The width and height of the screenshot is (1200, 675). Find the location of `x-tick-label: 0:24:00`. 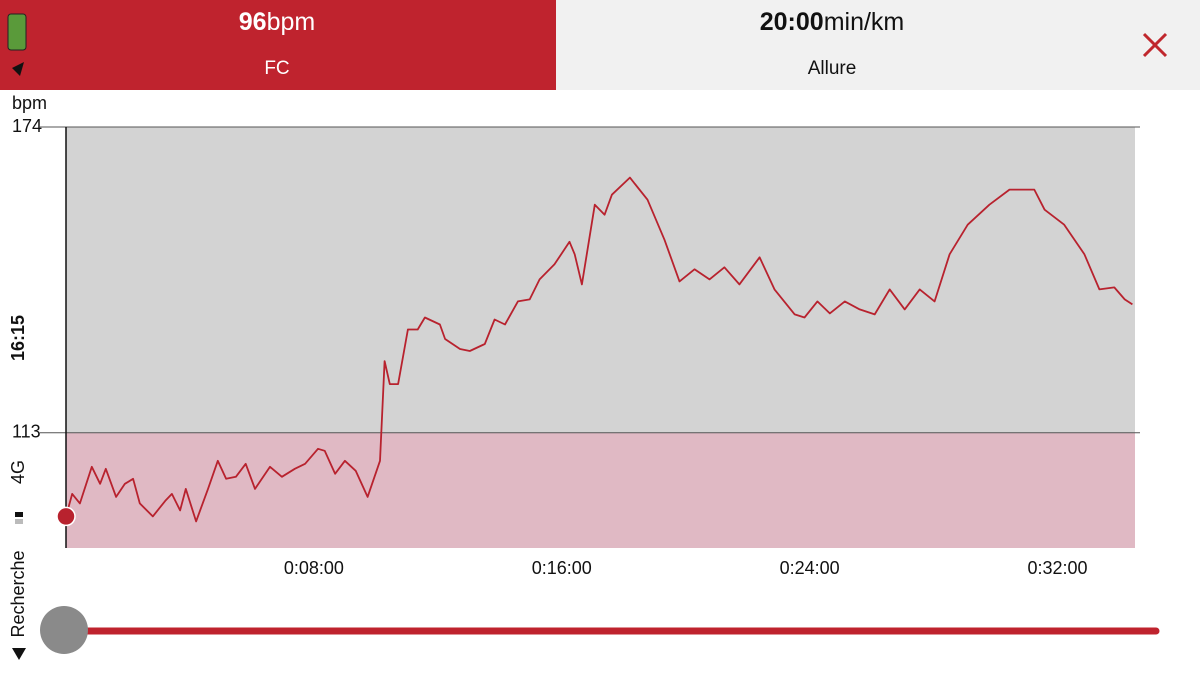

x-tick-label: 0:24:00 is located at coordinates (810, 568).